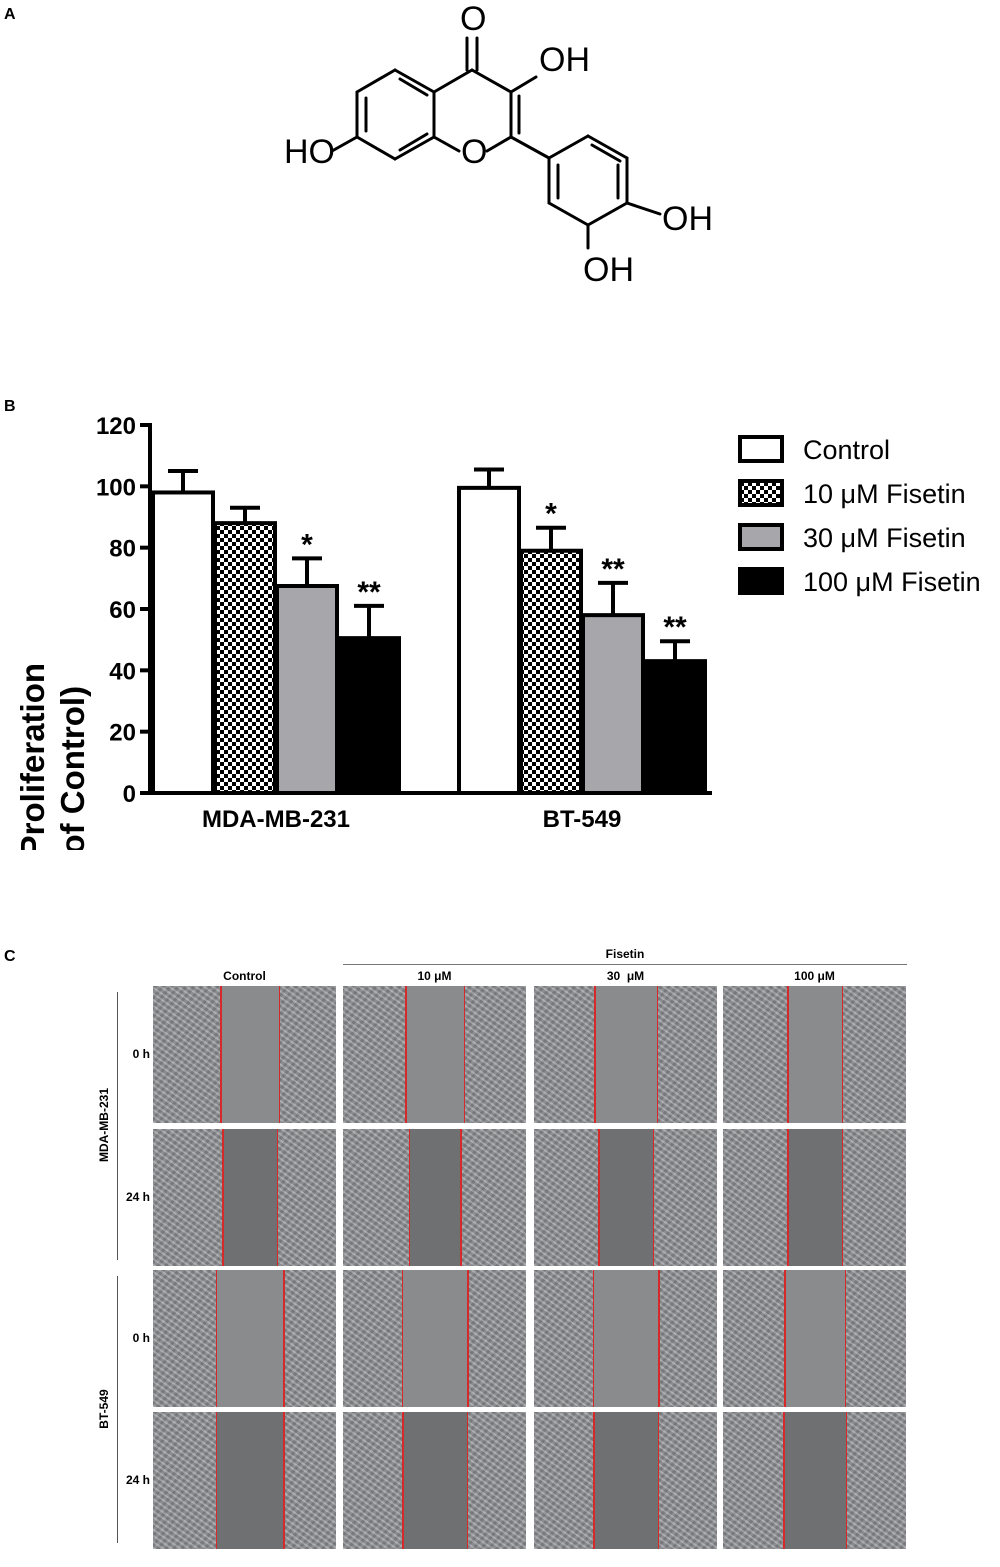 This screenshot has width=1000, height=1567. I want to click on fisetin-group-line, so click(625, 964).